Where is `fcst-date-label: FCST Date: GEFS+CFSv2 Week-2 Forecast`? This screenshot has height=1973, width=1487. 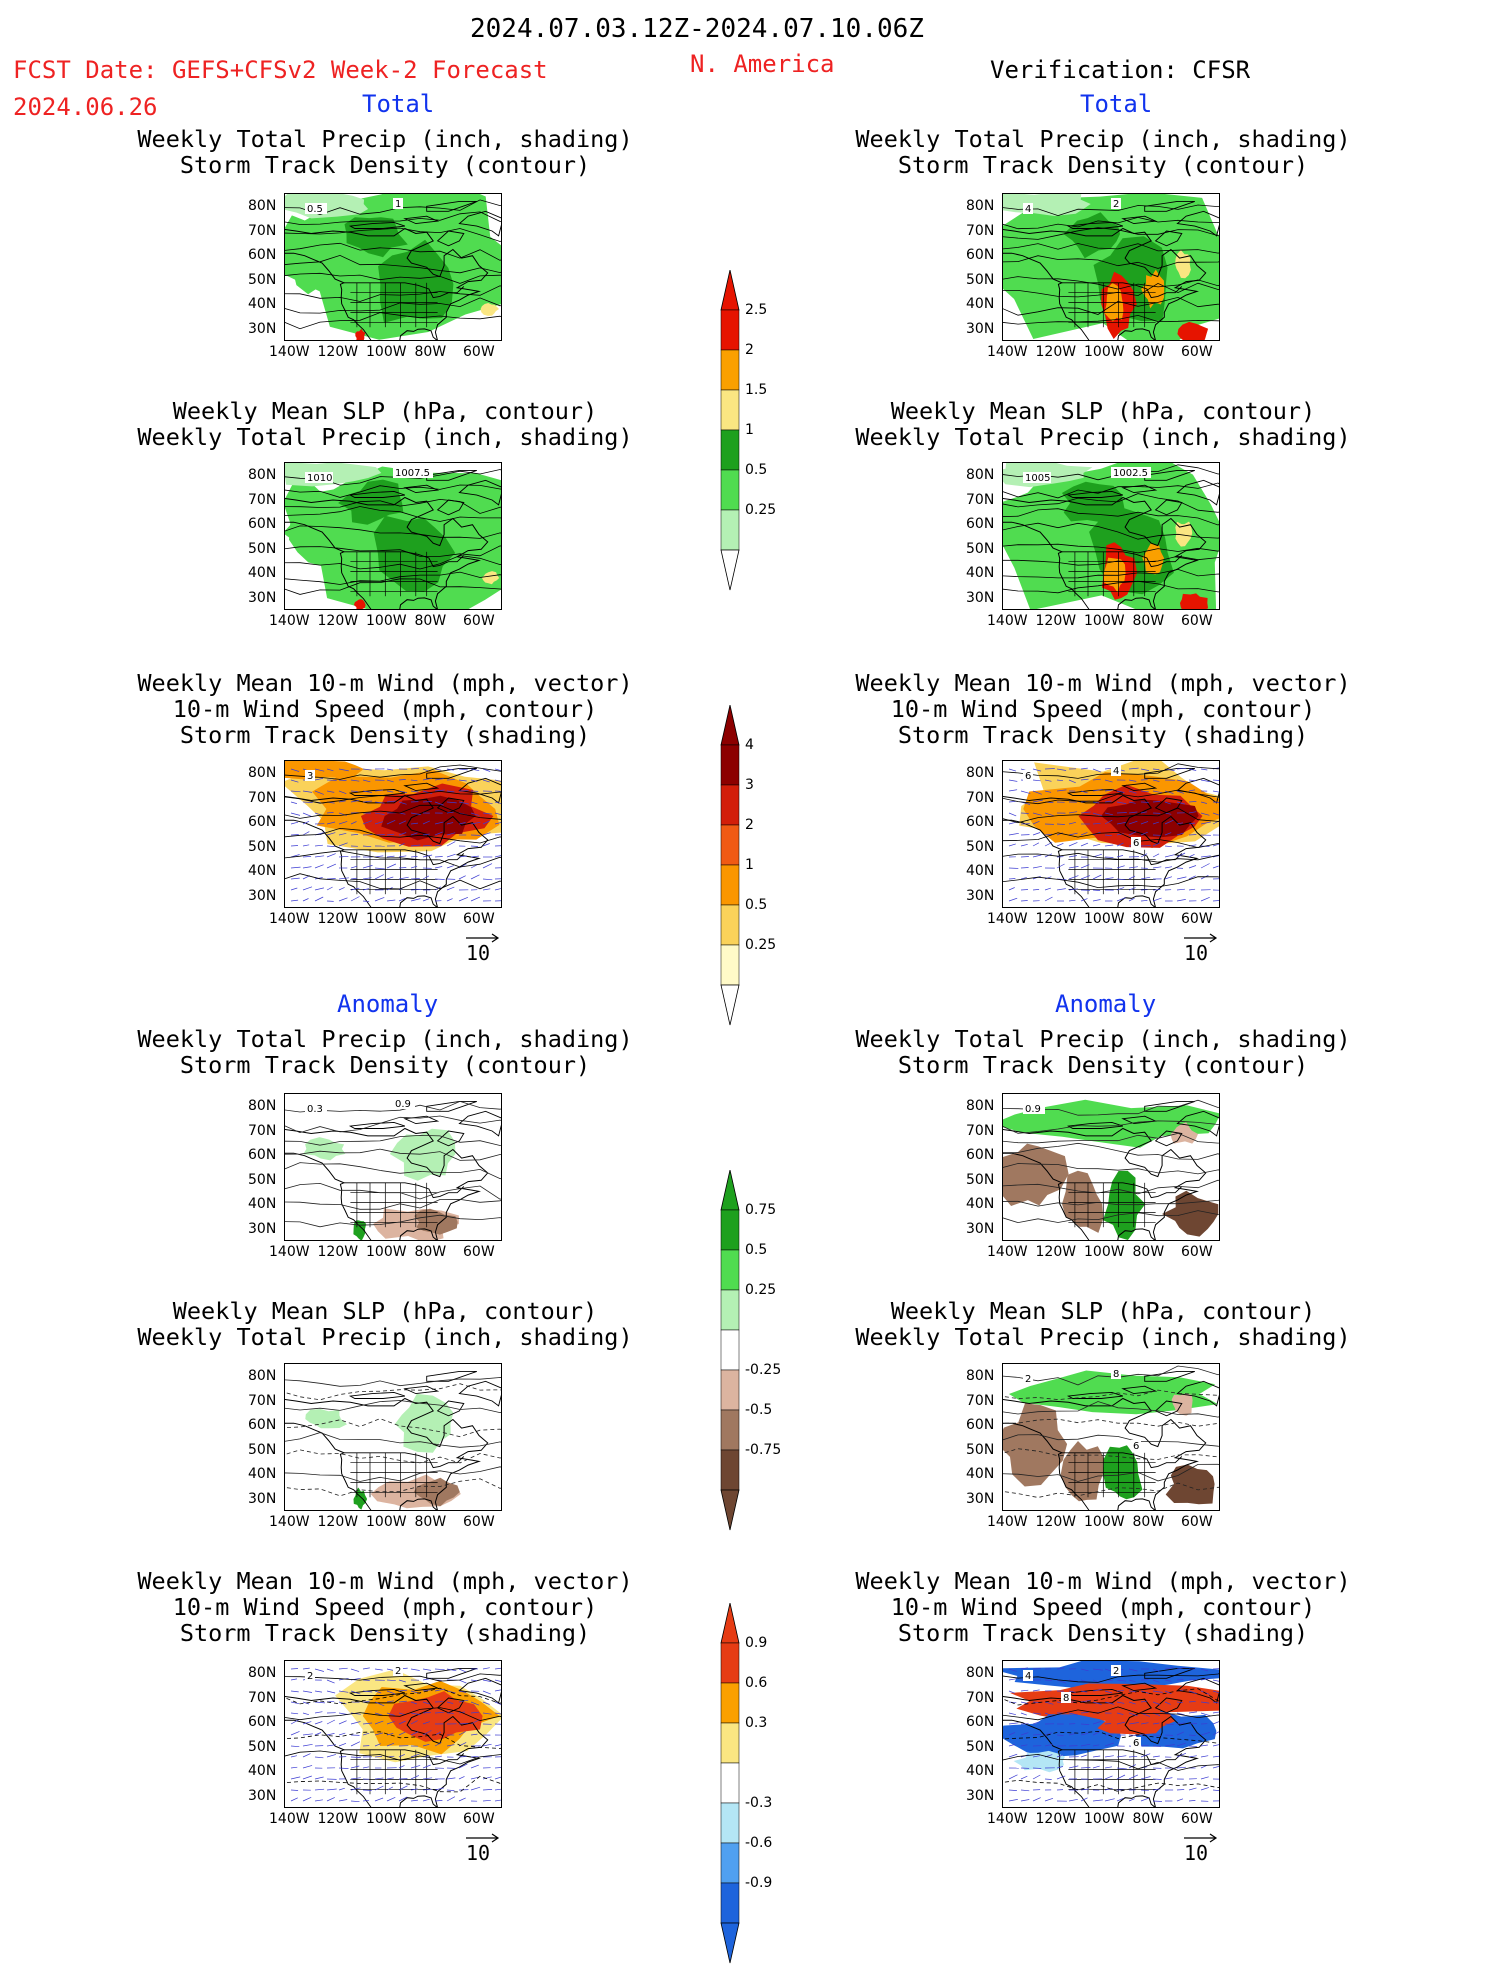 fcst-date-label: FCST Date: GEFS+CFSv2 Week-2 Forecast is located at coordinates (280, 70).